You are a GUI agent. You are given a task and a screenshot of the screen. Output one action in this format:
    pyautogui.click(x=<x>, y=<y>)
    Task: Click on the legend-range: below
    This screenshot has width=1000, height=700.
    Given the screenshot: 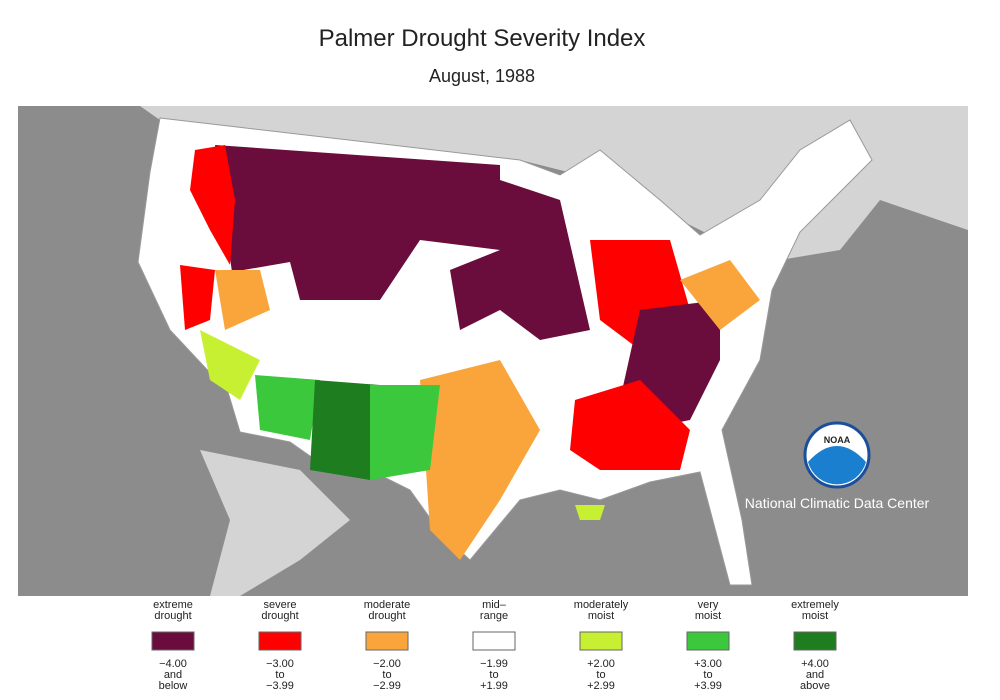 What is the action you would take?
    pyautogui.click(x=173, y=686)
    